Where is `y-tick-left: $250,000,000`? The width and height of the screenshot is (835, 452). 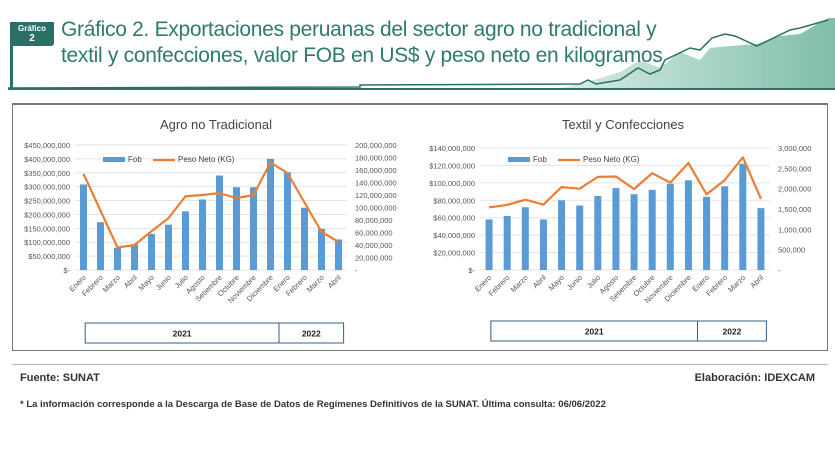 y-tick-left: $250,000,000 is located at coordinates (47, 201).